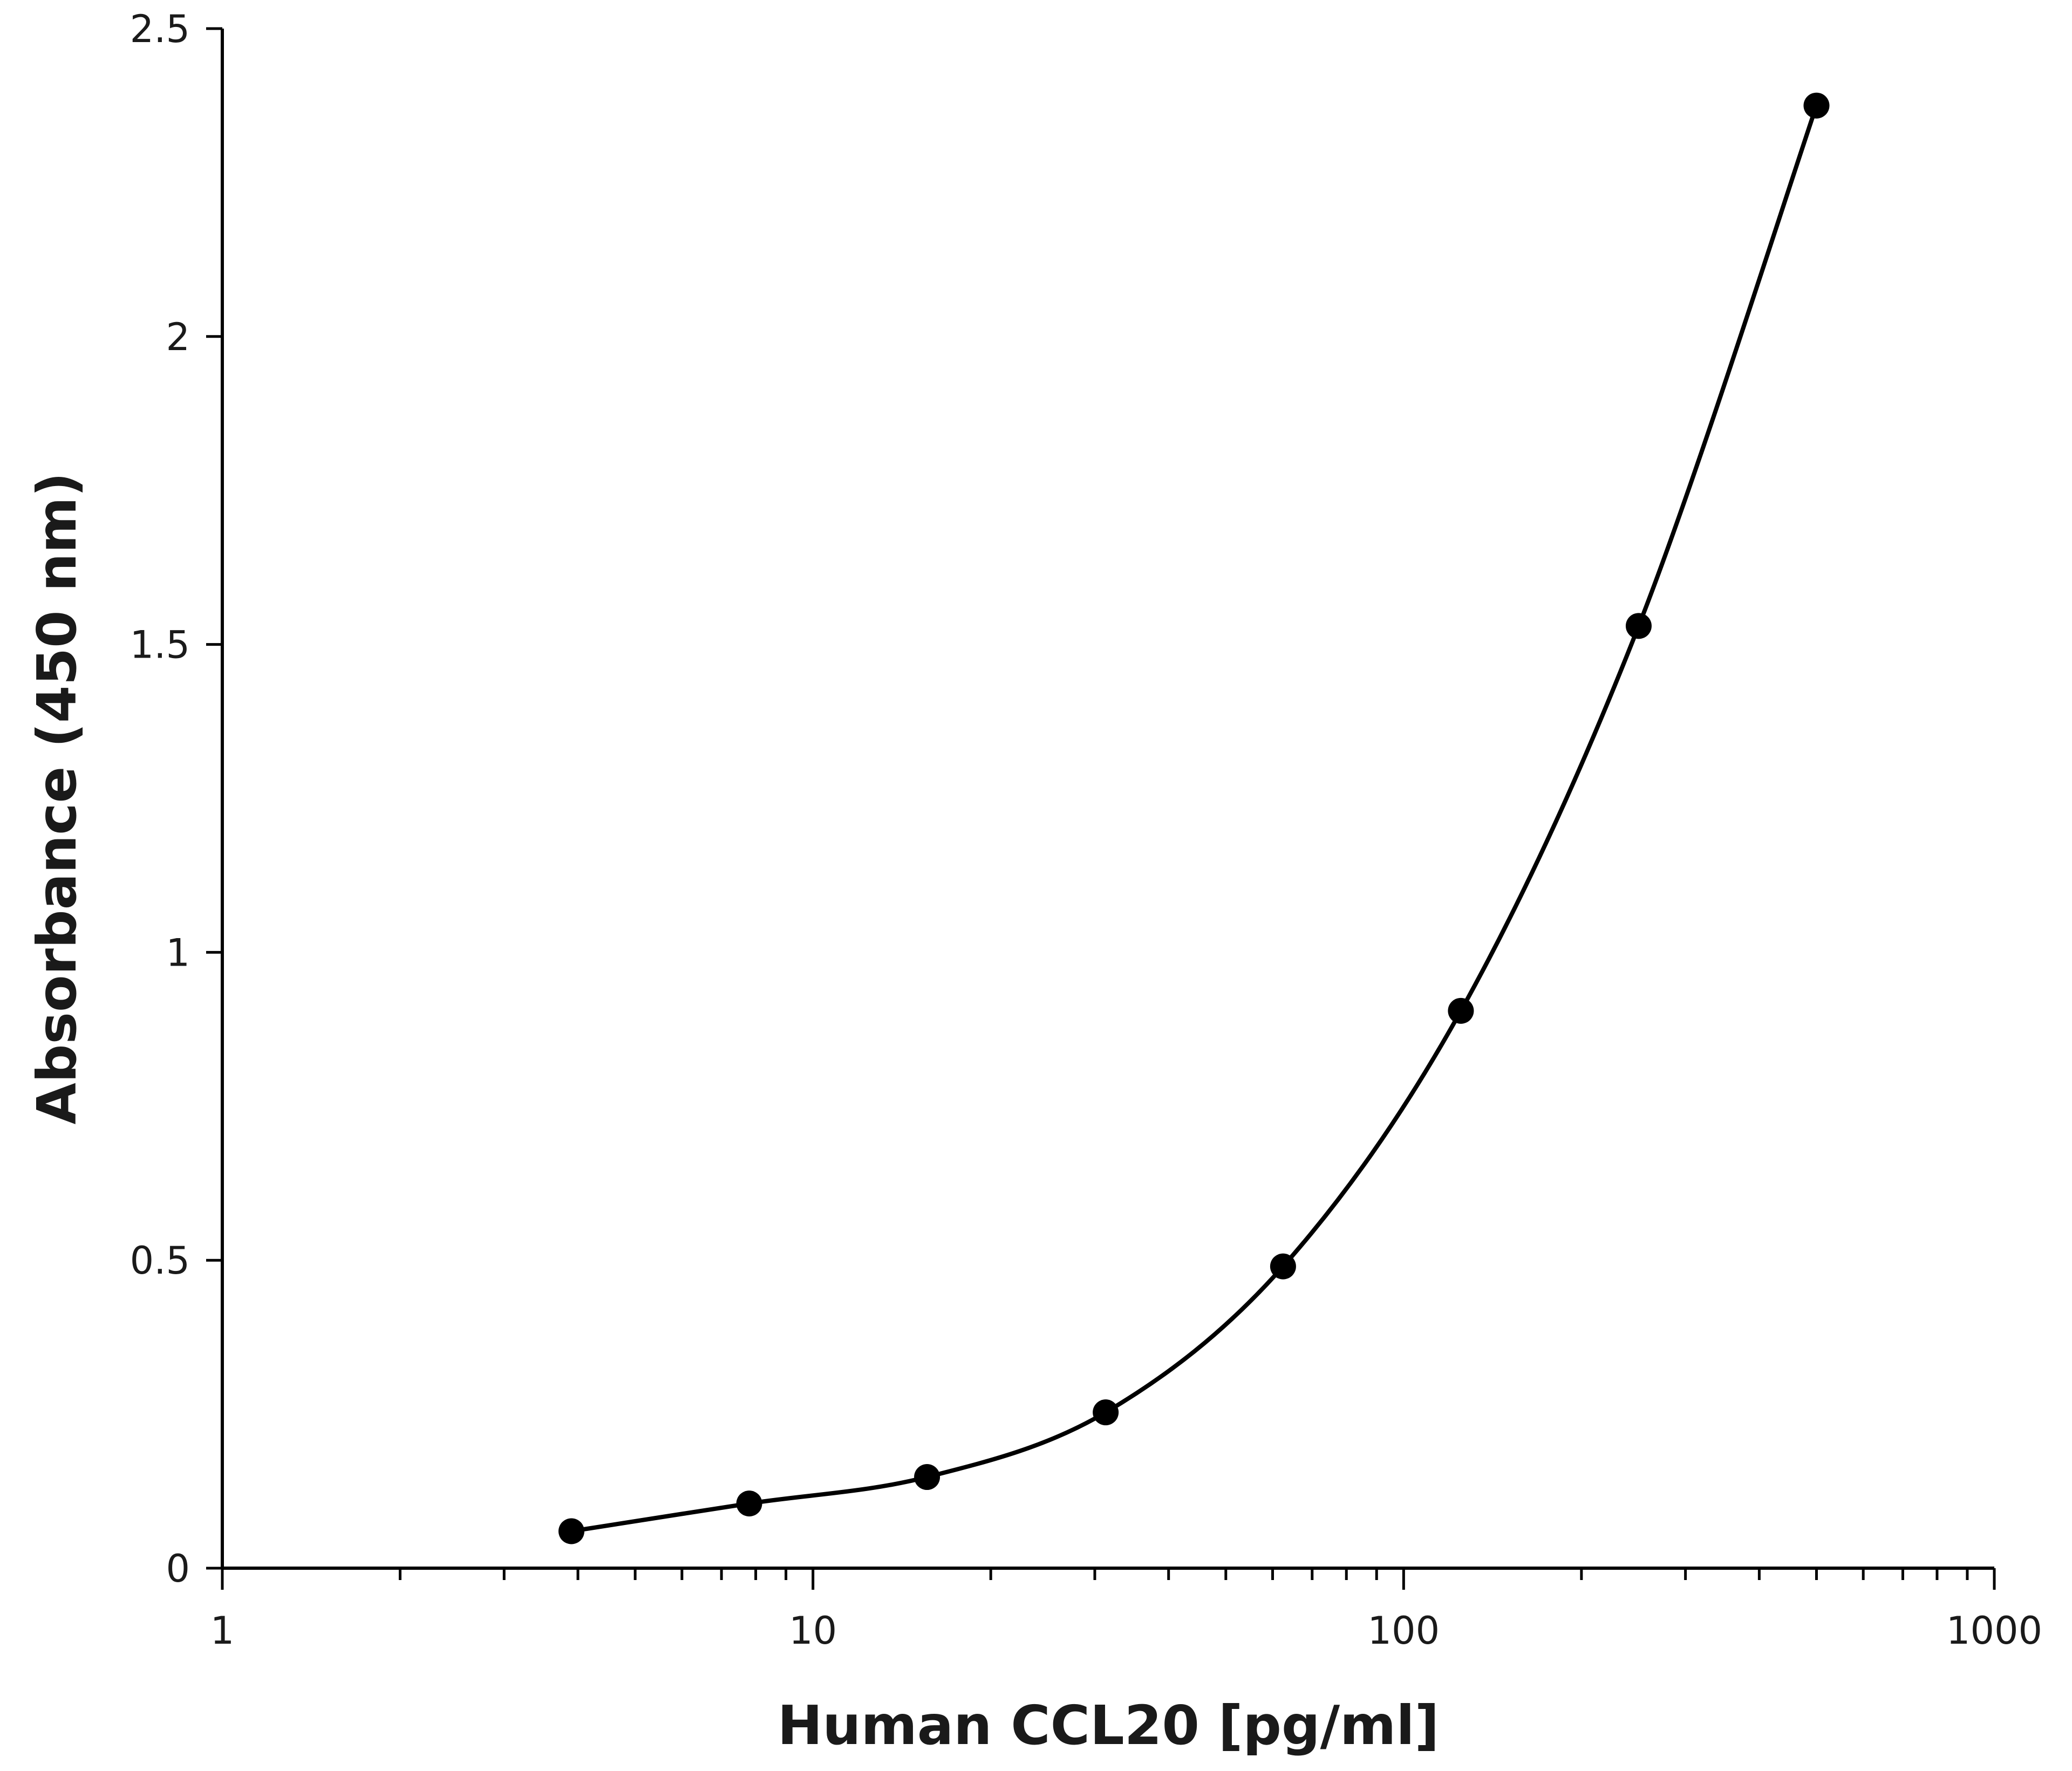 The height and width of the screenshot is (1771, 2072). Describe the element at coordinates (178, 1569) in the screenshot. I see `y-tick-label: 0` at that location.